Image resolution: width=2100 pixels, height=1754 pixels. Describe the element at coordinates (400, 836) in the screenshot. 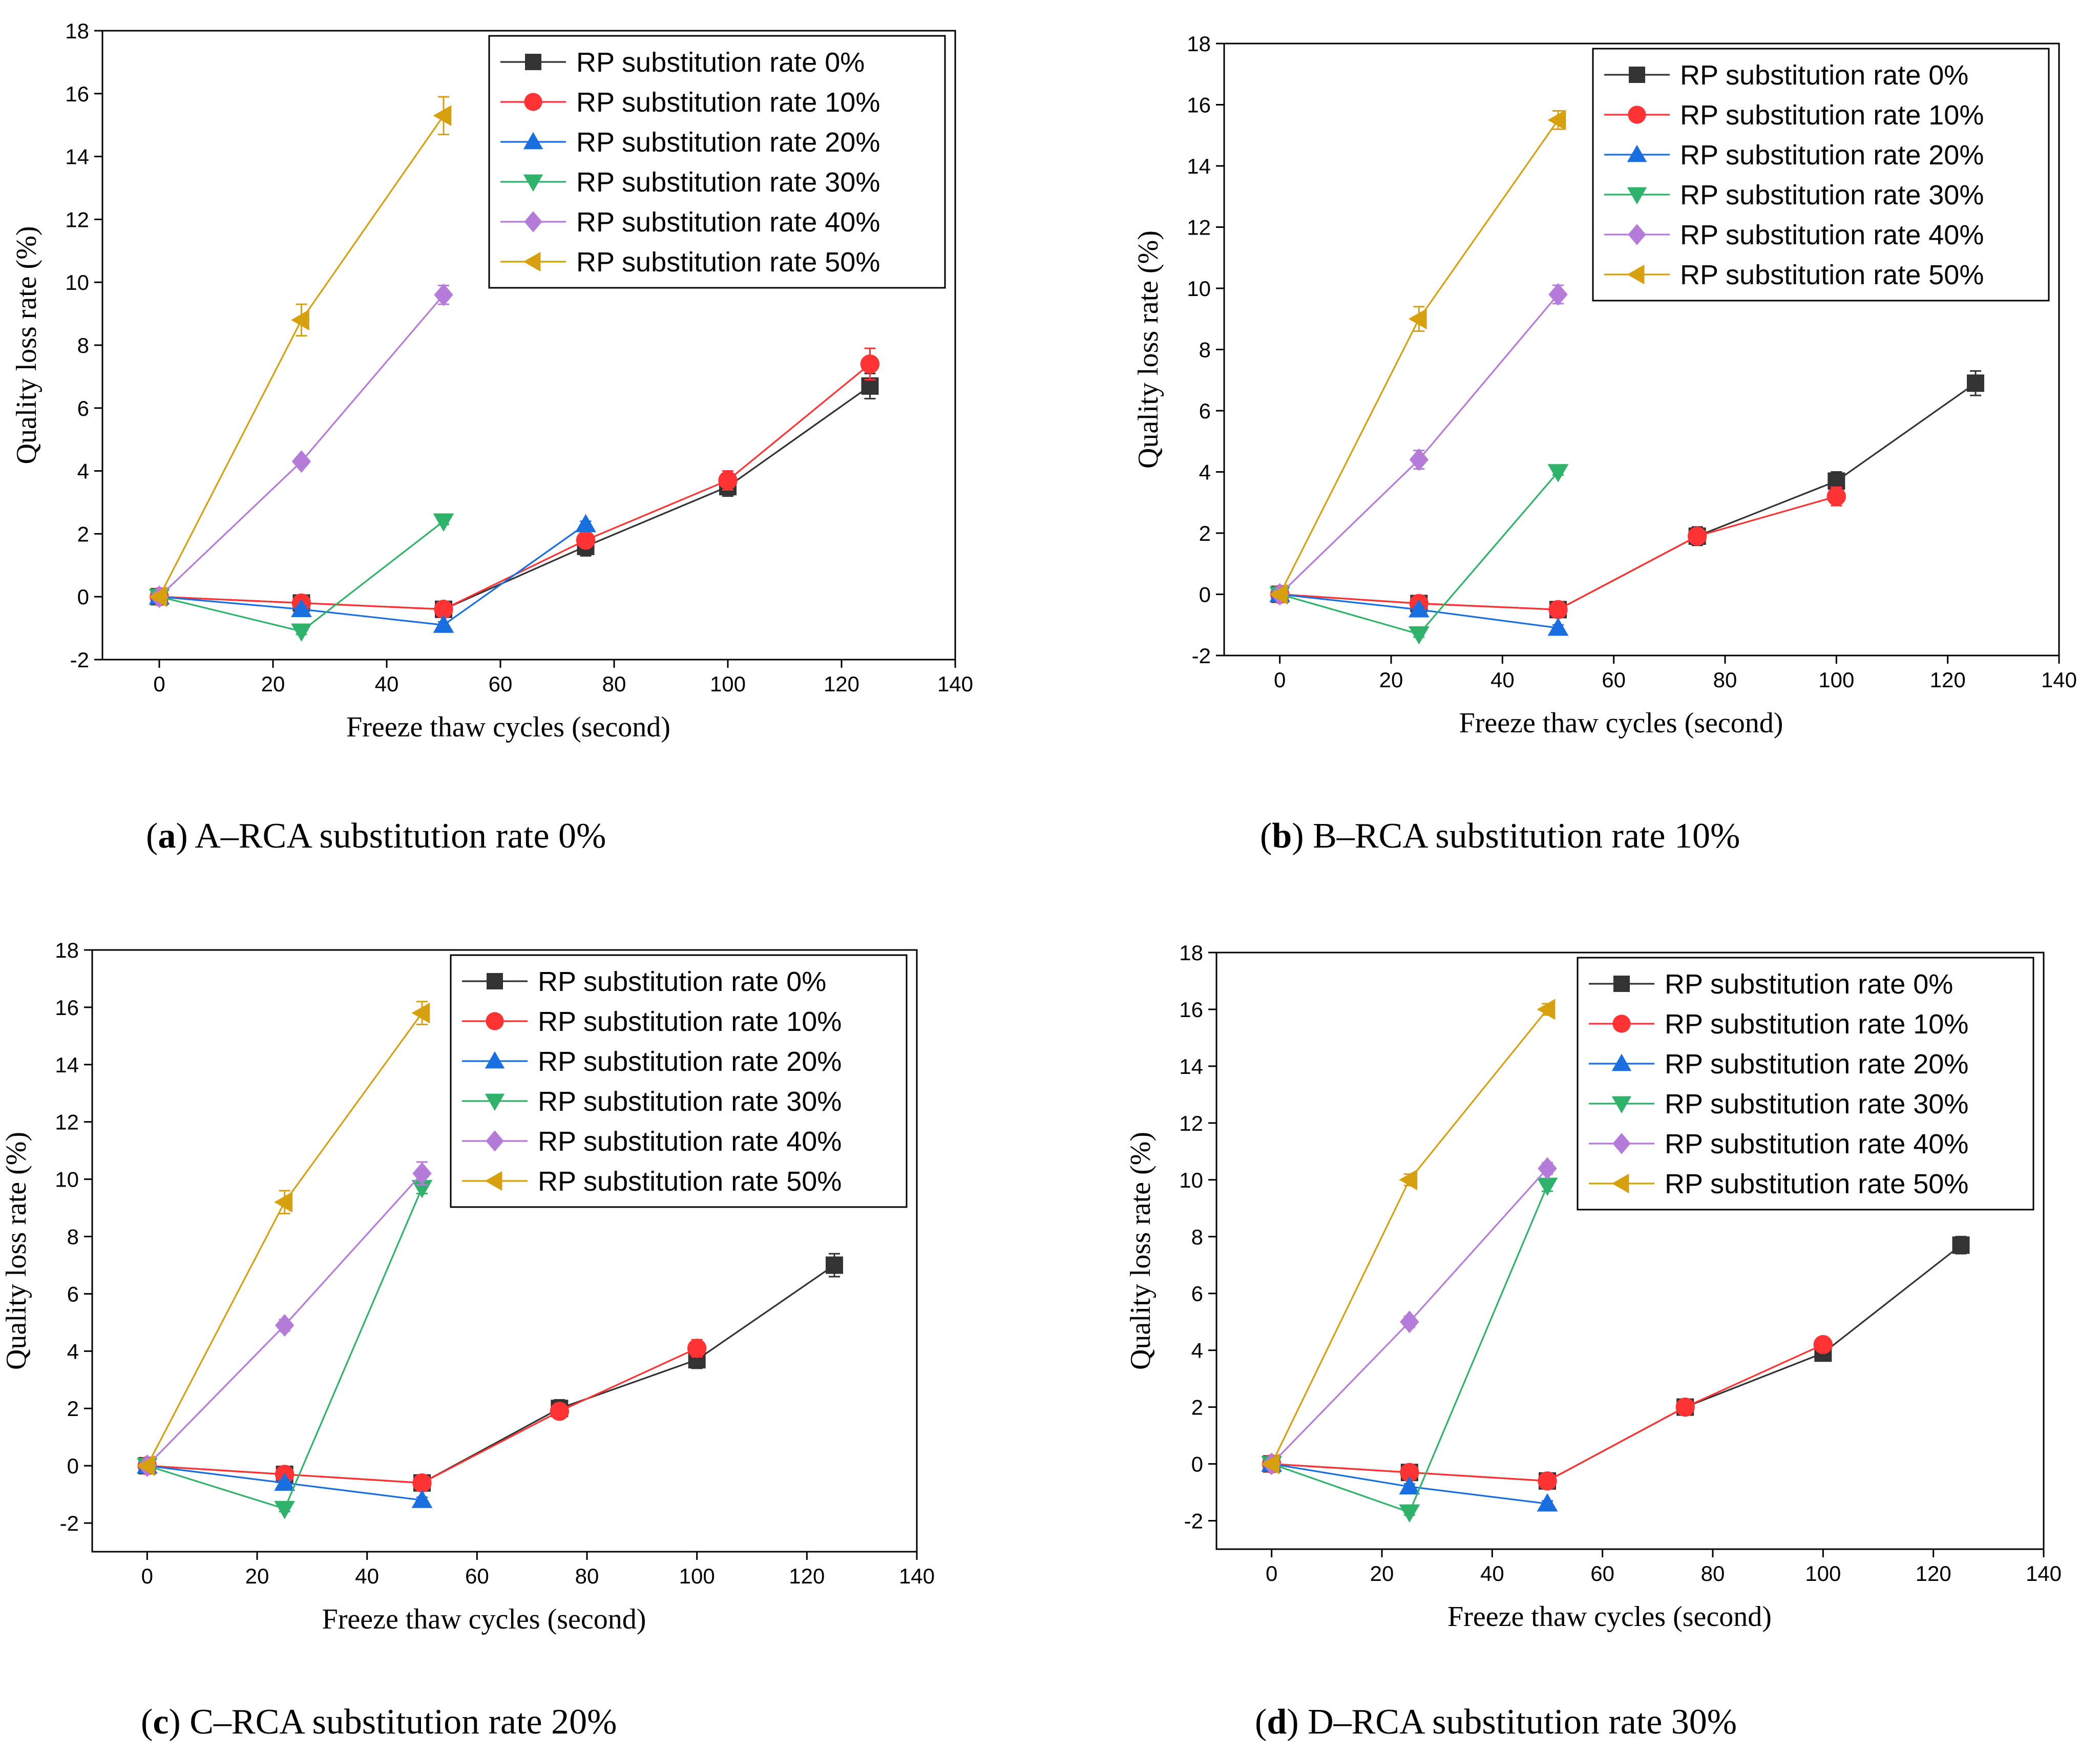

I see `caption-text: A–RCA substitution rate 0%` at that location.